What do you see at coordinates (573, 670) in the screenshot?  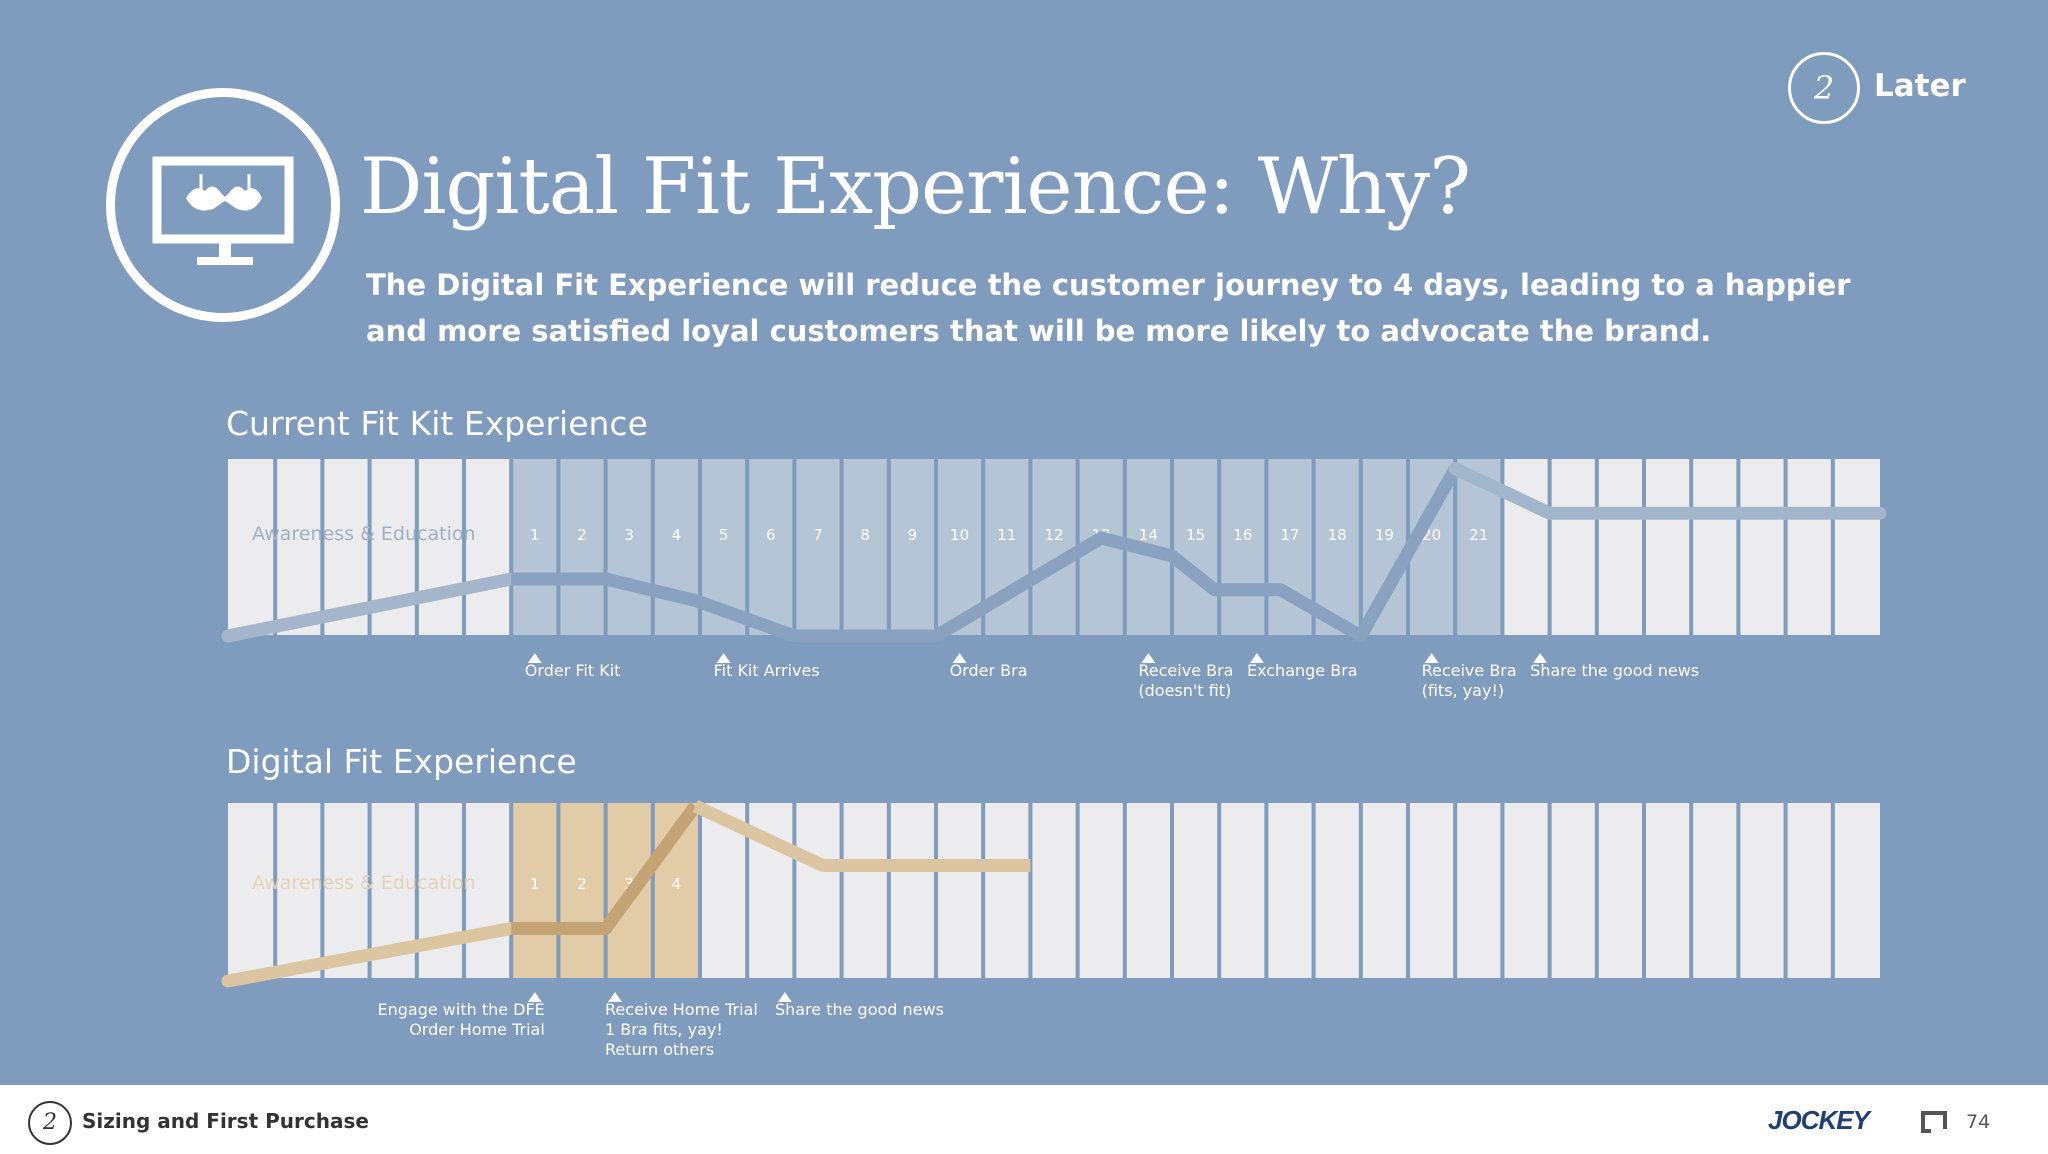 I see `current-event-label: Order Fit Kit` at bounding box center [573, 670].